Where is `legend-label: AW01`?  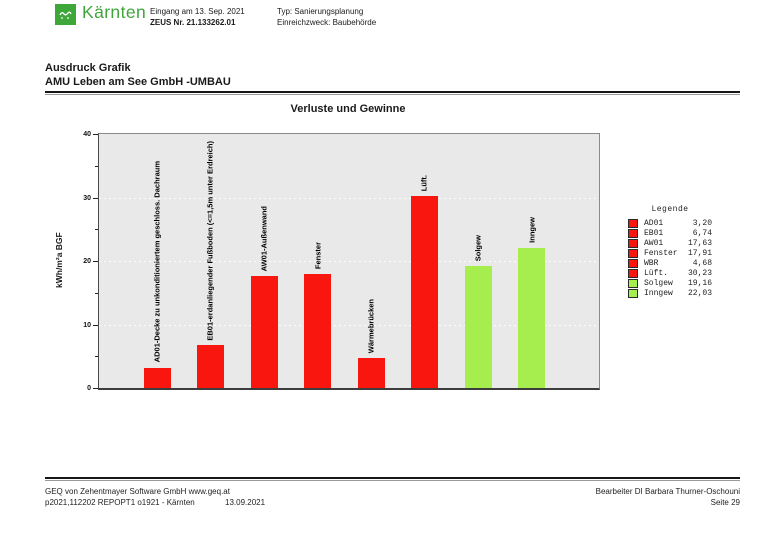 legend-label: AW01 is located at coordinates (654, 243).